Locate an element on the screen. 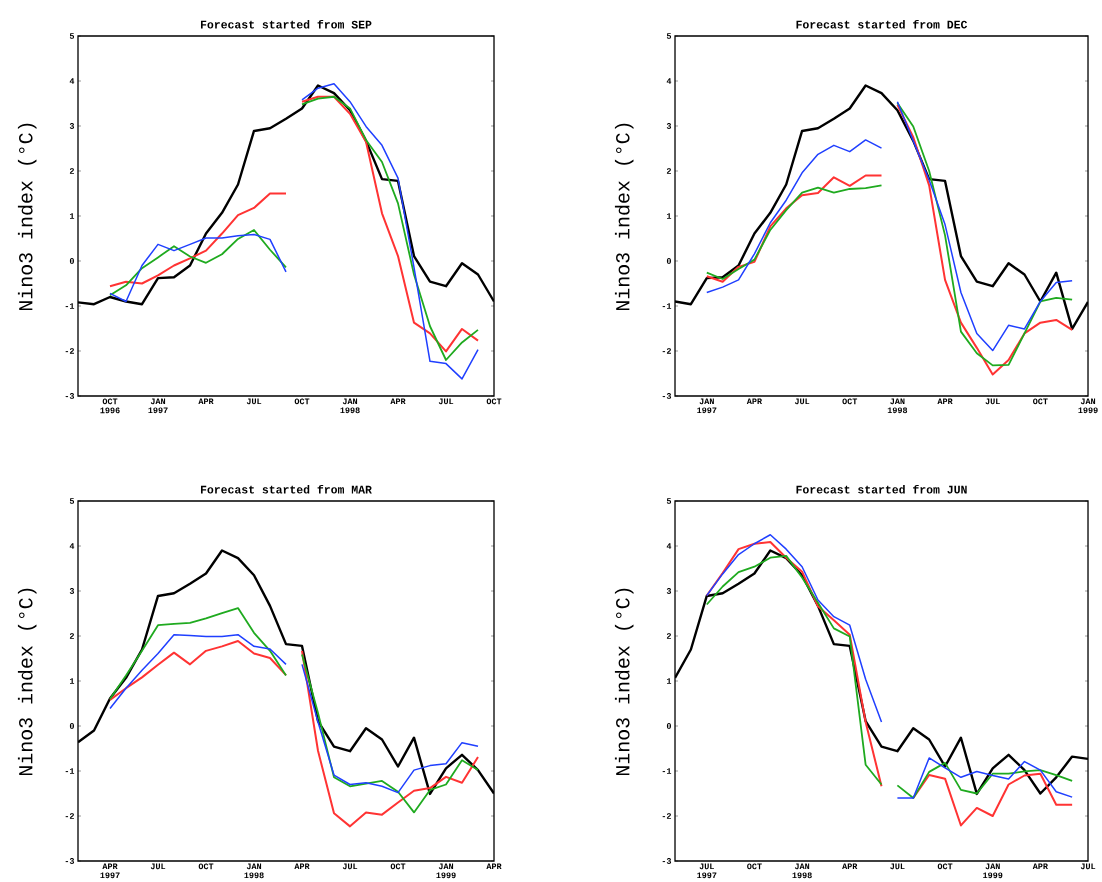 The height and width of the screenshot is (882, 1102). chart-title: Forecast started from SEP is located at coordinates (286, 24).